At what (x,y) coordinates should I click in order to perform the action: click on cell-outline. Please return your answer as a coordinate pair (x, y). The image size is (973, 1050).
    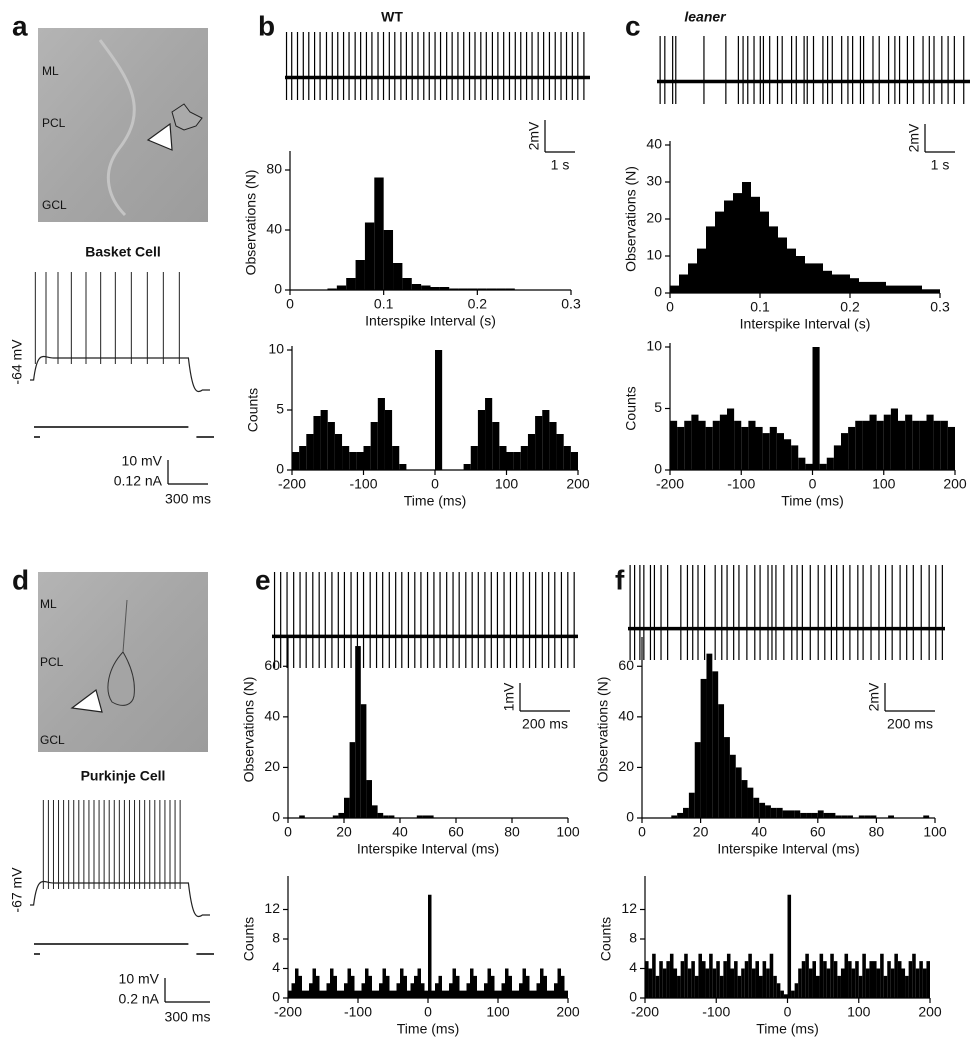
    Looking at the image, I should click on (187, 117).